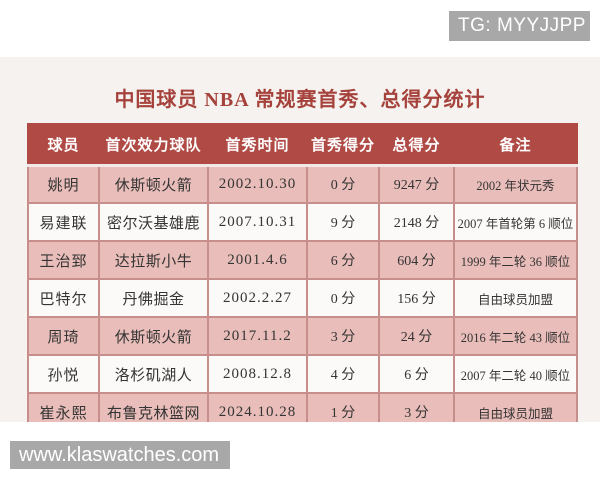 The image size is (600, 480). Describe the element at coordinates (416, 298) in the screenshot. I see `cell-total: 156 分` at that location.